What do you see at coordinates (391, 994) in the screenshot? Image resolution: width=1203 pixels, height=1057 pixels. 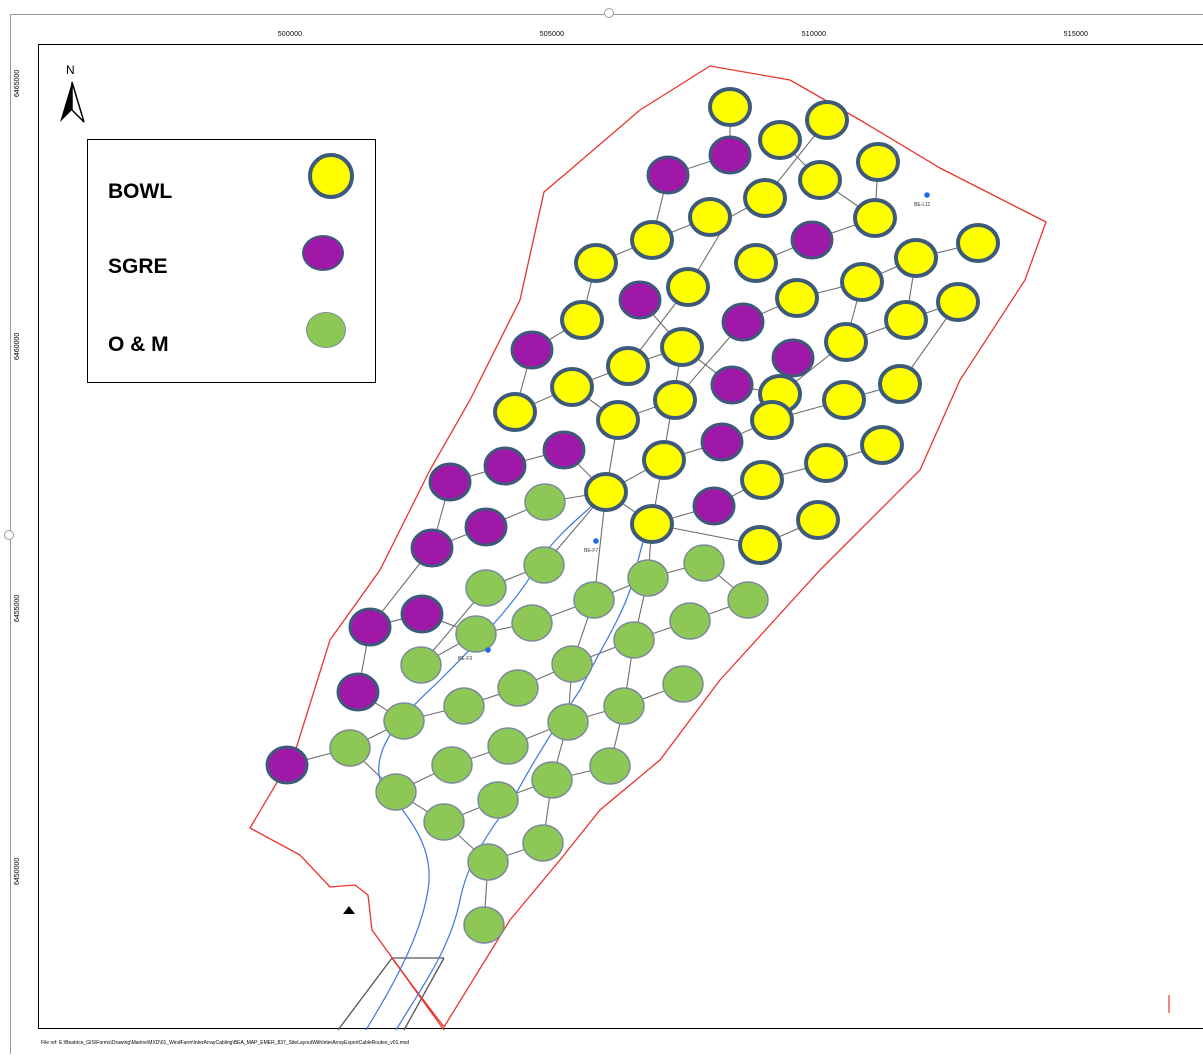 I see `export-corridor` at bounding box center [391, 994].